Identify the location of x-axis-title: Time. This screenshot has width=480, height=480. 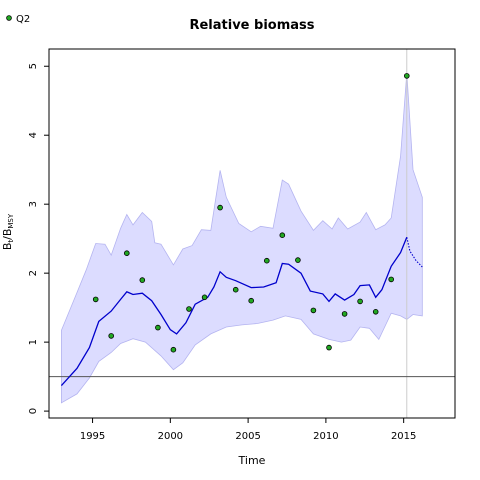
(252, 460).